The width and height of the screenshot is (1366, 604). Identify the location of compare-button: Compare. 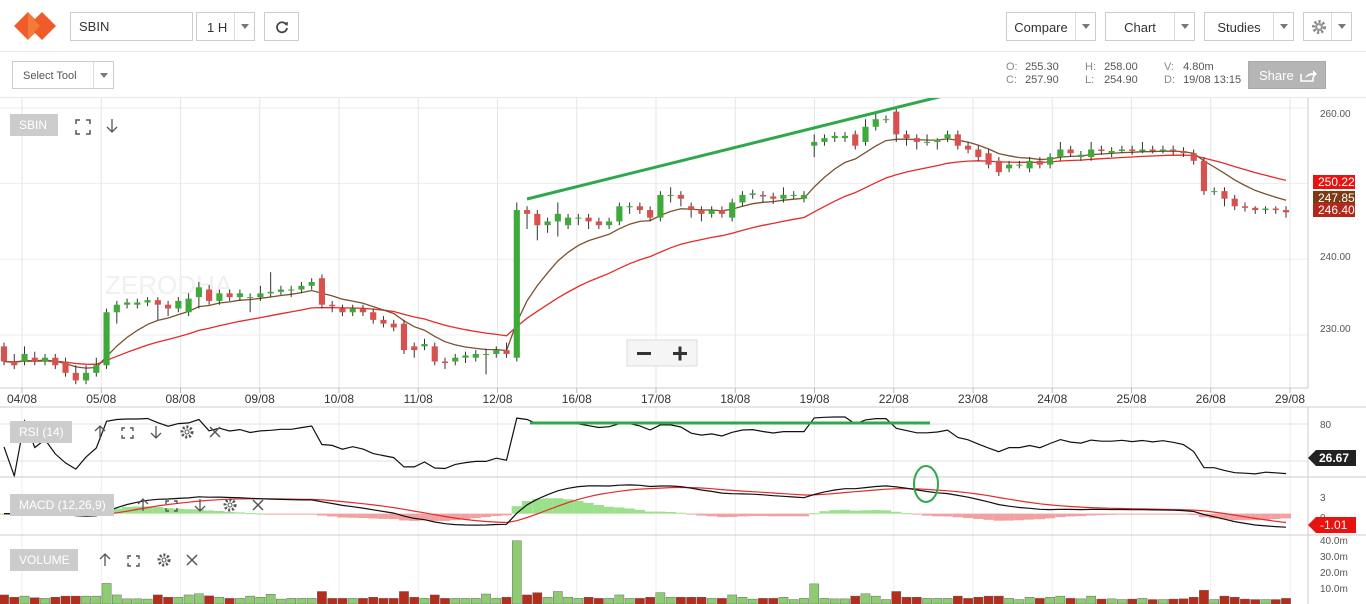
(1051, 26).